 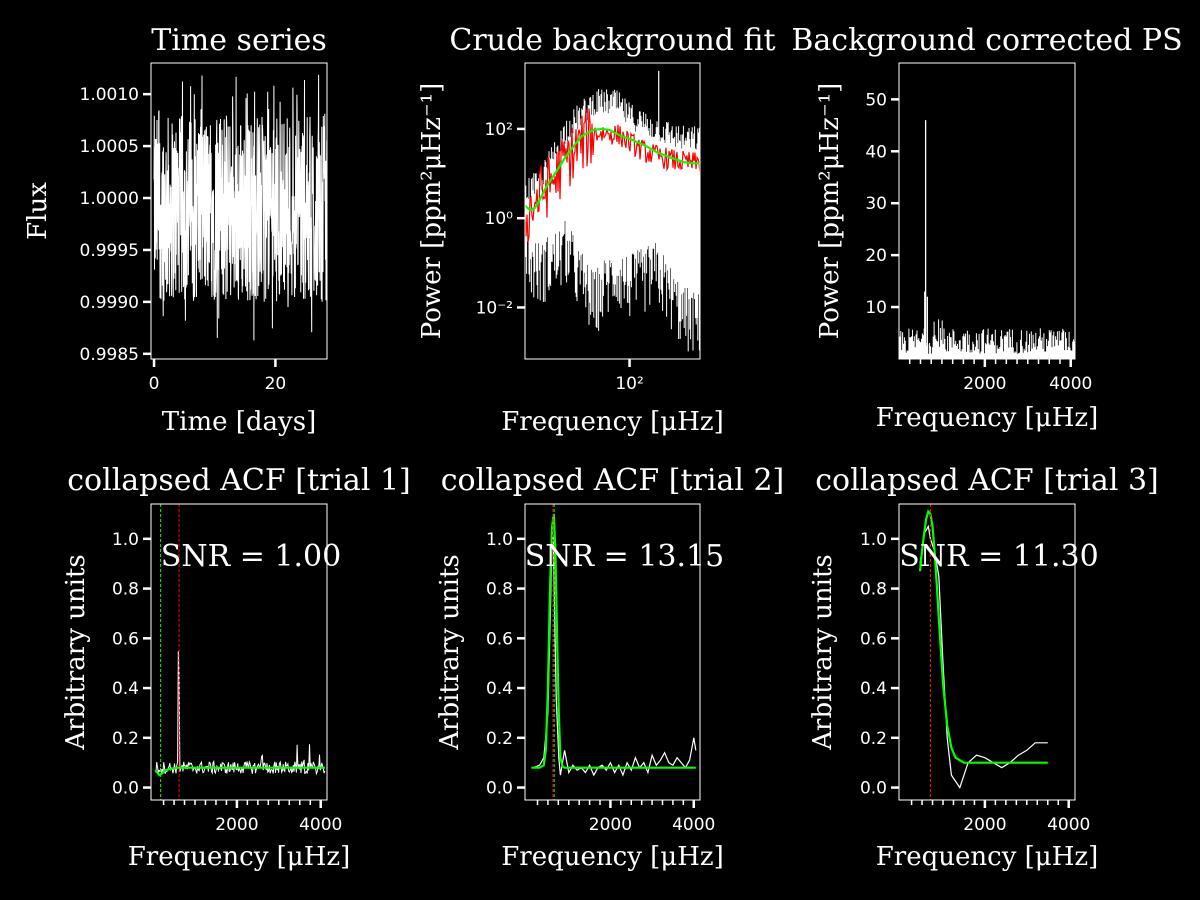 What do you see at coordinates (125, 739) in the screenshot?
I see `ytick-label-acf1-1: 0.2` at bounding box center [125, 739].